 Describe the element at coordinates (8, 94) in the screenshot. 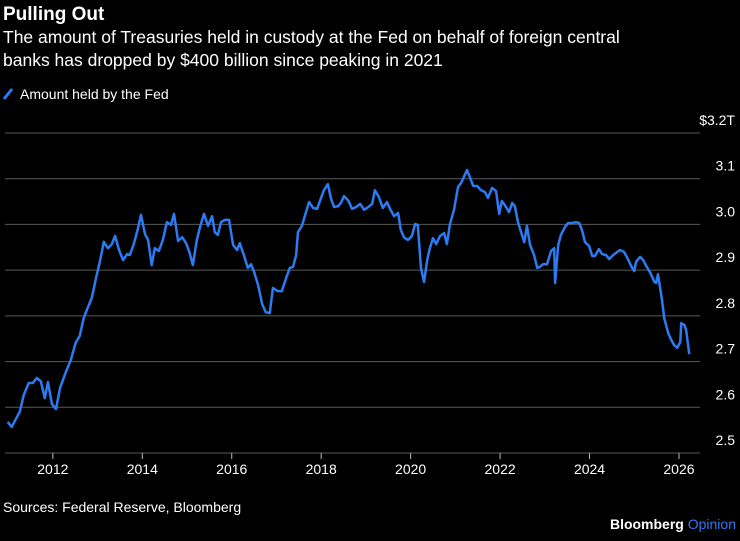

I see `legend-swatch` at that location.